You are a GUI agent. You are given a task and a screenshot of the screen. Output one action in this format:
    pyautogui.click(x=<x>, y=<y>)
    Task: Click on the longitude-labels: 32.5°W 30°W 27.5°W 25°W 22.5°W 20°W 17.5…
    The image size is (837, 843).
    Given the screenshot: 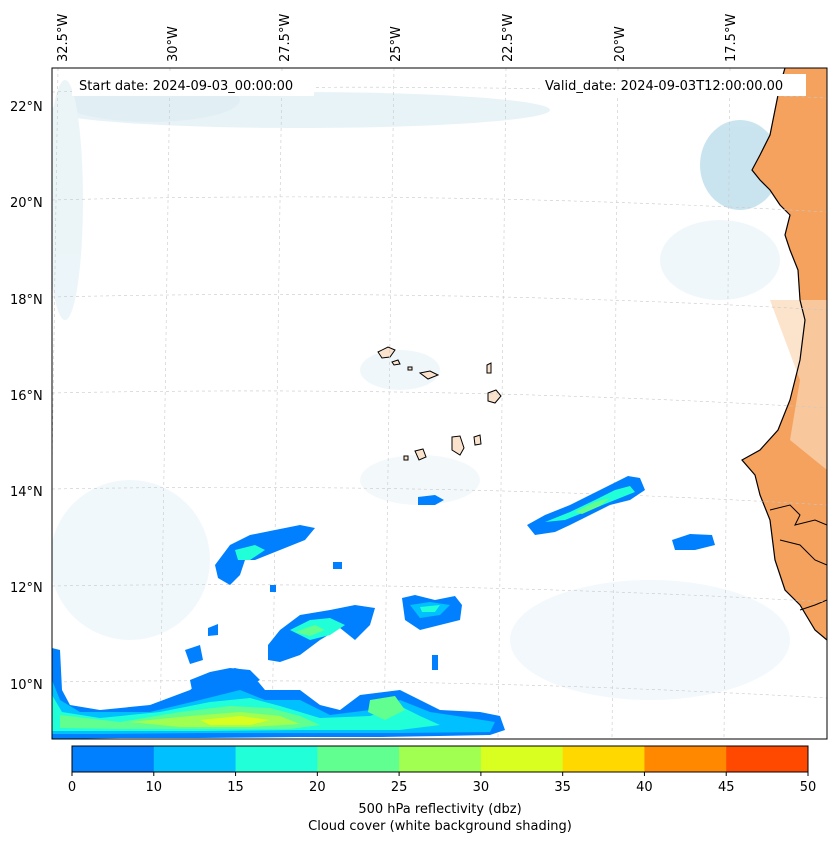 What is the action you would take?
    pyautogui.click(x=397, y=38)
    